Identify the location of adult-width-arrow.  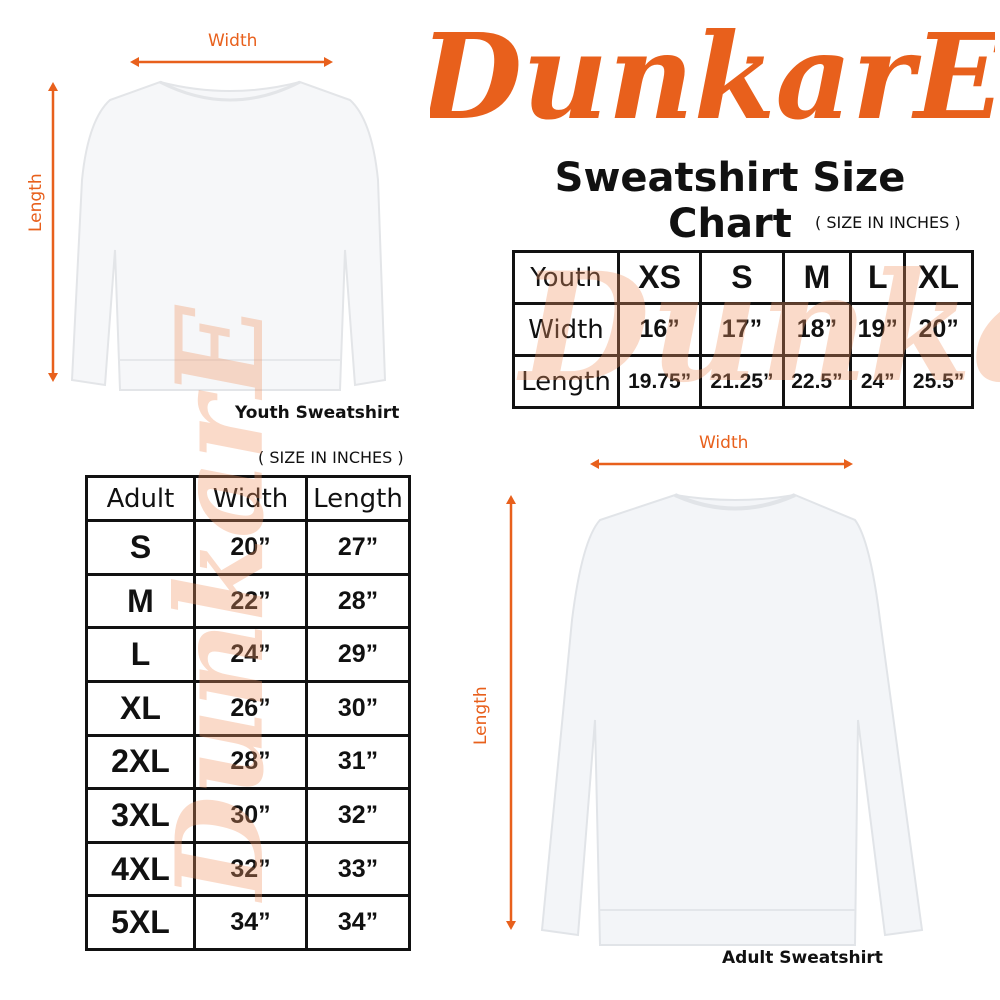
(721, 464).